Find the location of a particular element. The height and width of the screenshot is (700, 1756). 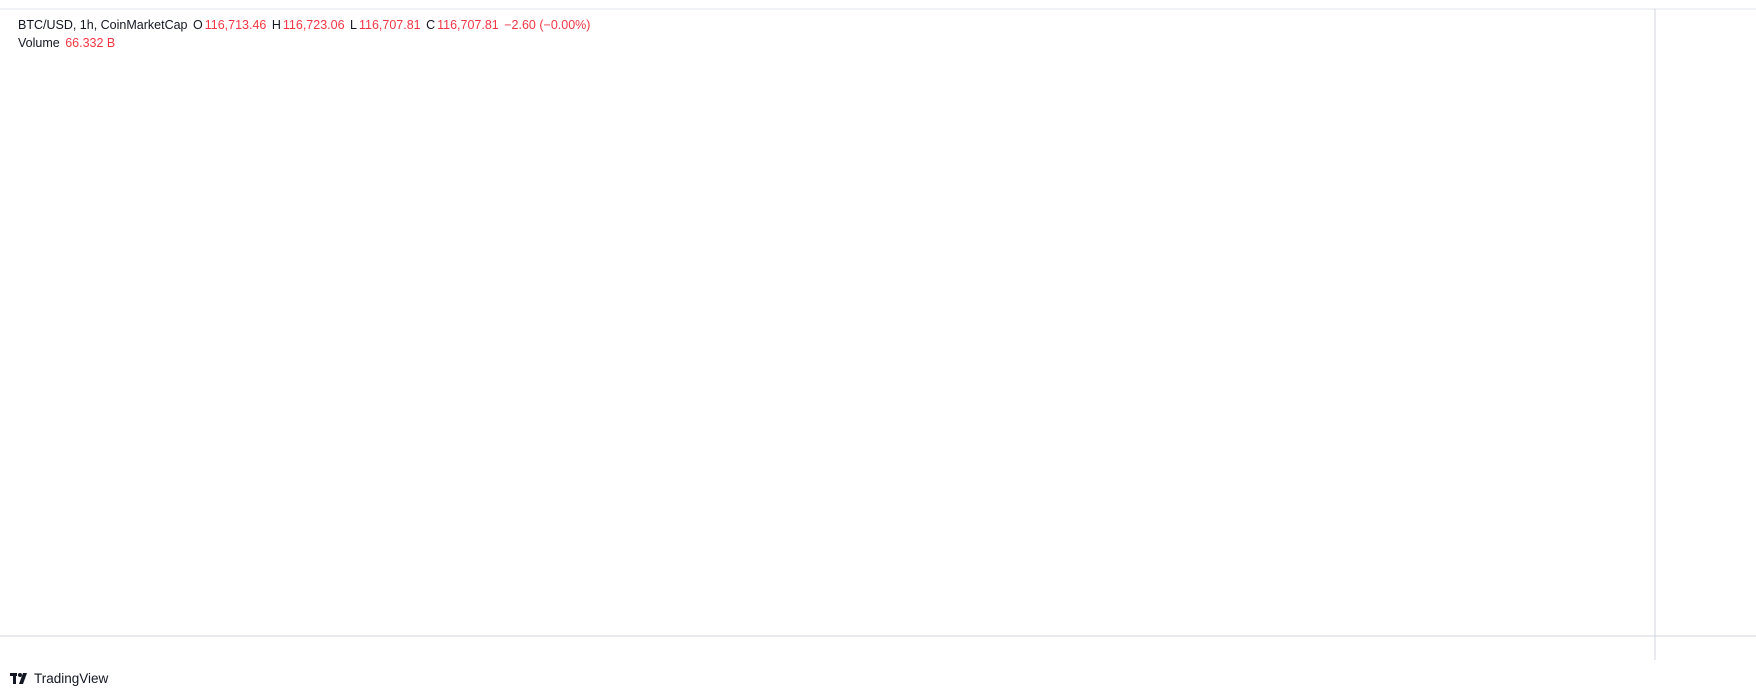

ohlc-value: 116,723.06 is located at coordinates (313, 25).